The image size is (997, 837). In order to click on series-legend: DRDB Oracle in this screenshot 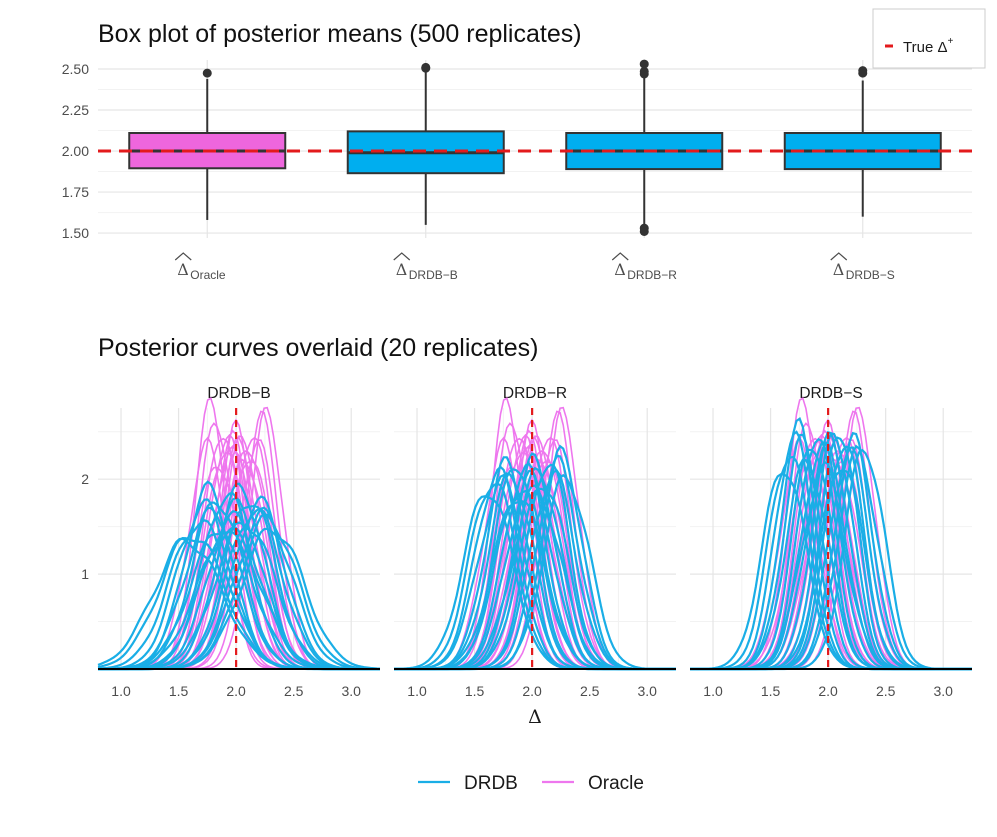, I will do `click(531, 783)`.